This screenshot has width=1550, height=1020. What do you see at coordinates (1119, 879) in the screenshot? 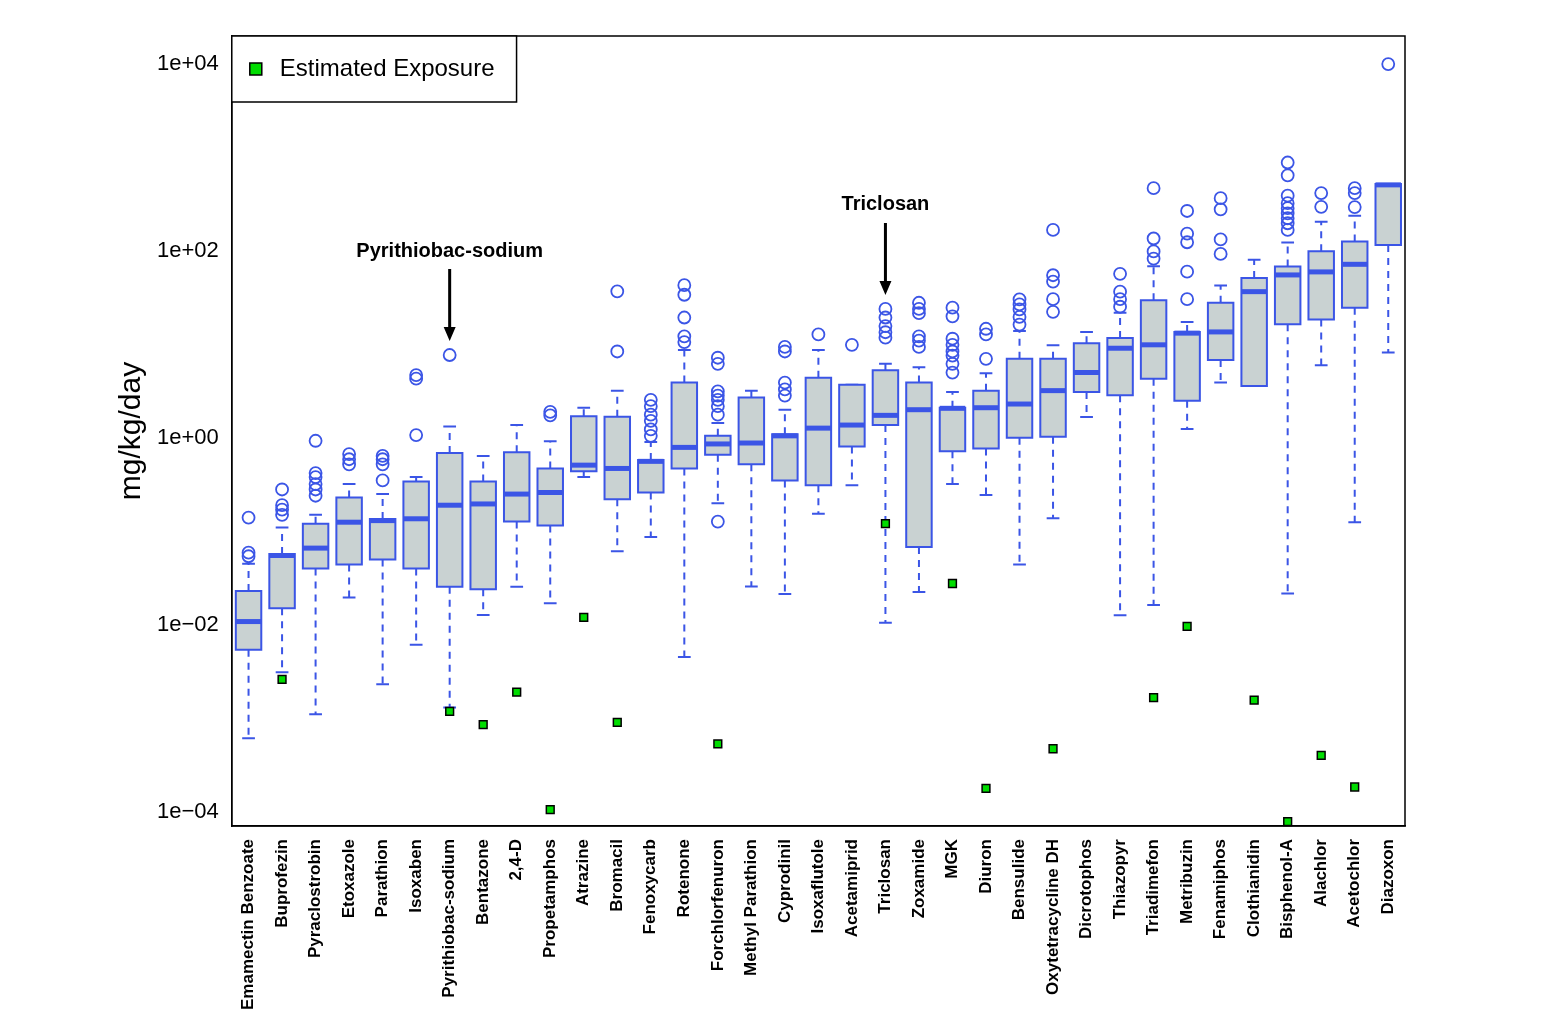
I see `x-tick-label: Thiazopyr` at bounding box center [1119, 879].